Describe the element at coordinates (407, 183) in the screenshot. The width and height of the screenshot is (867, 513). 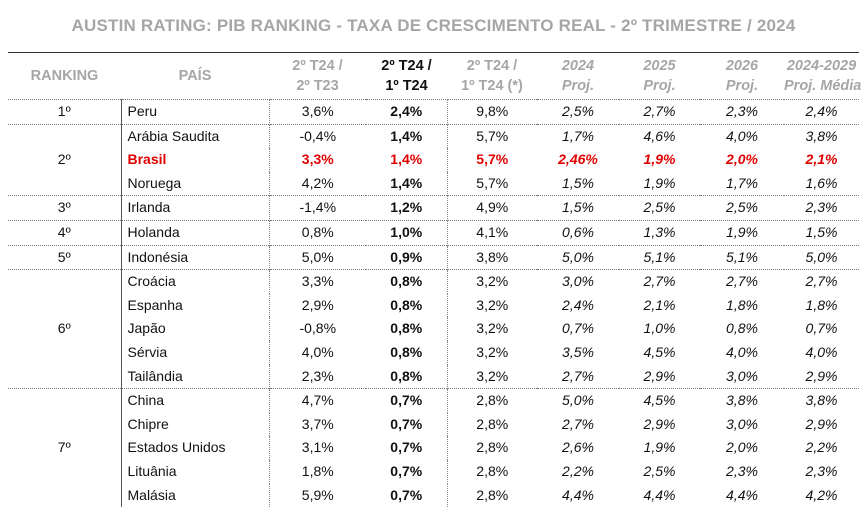
I see `value-cell: 1,4%` at that location.